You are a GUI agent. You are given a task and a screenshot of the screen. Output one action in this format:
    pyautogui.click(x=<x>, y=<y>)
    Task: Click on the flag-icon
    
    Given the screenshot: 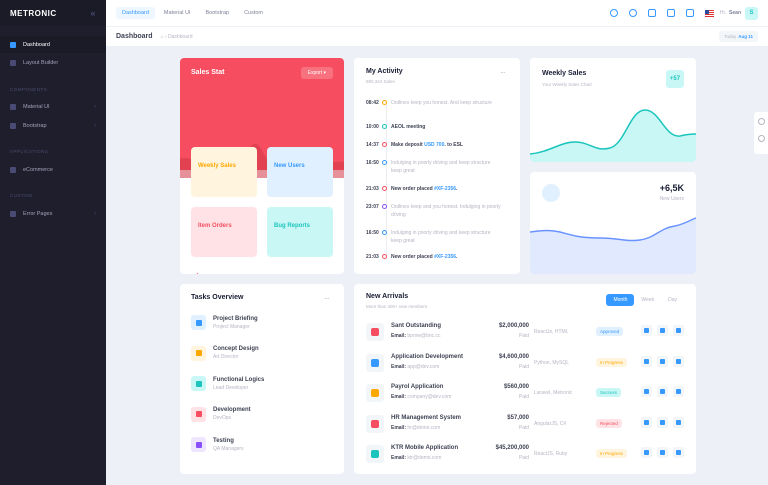 What is the action you would take?
    pyautogui.click(x=709, y=13)
    